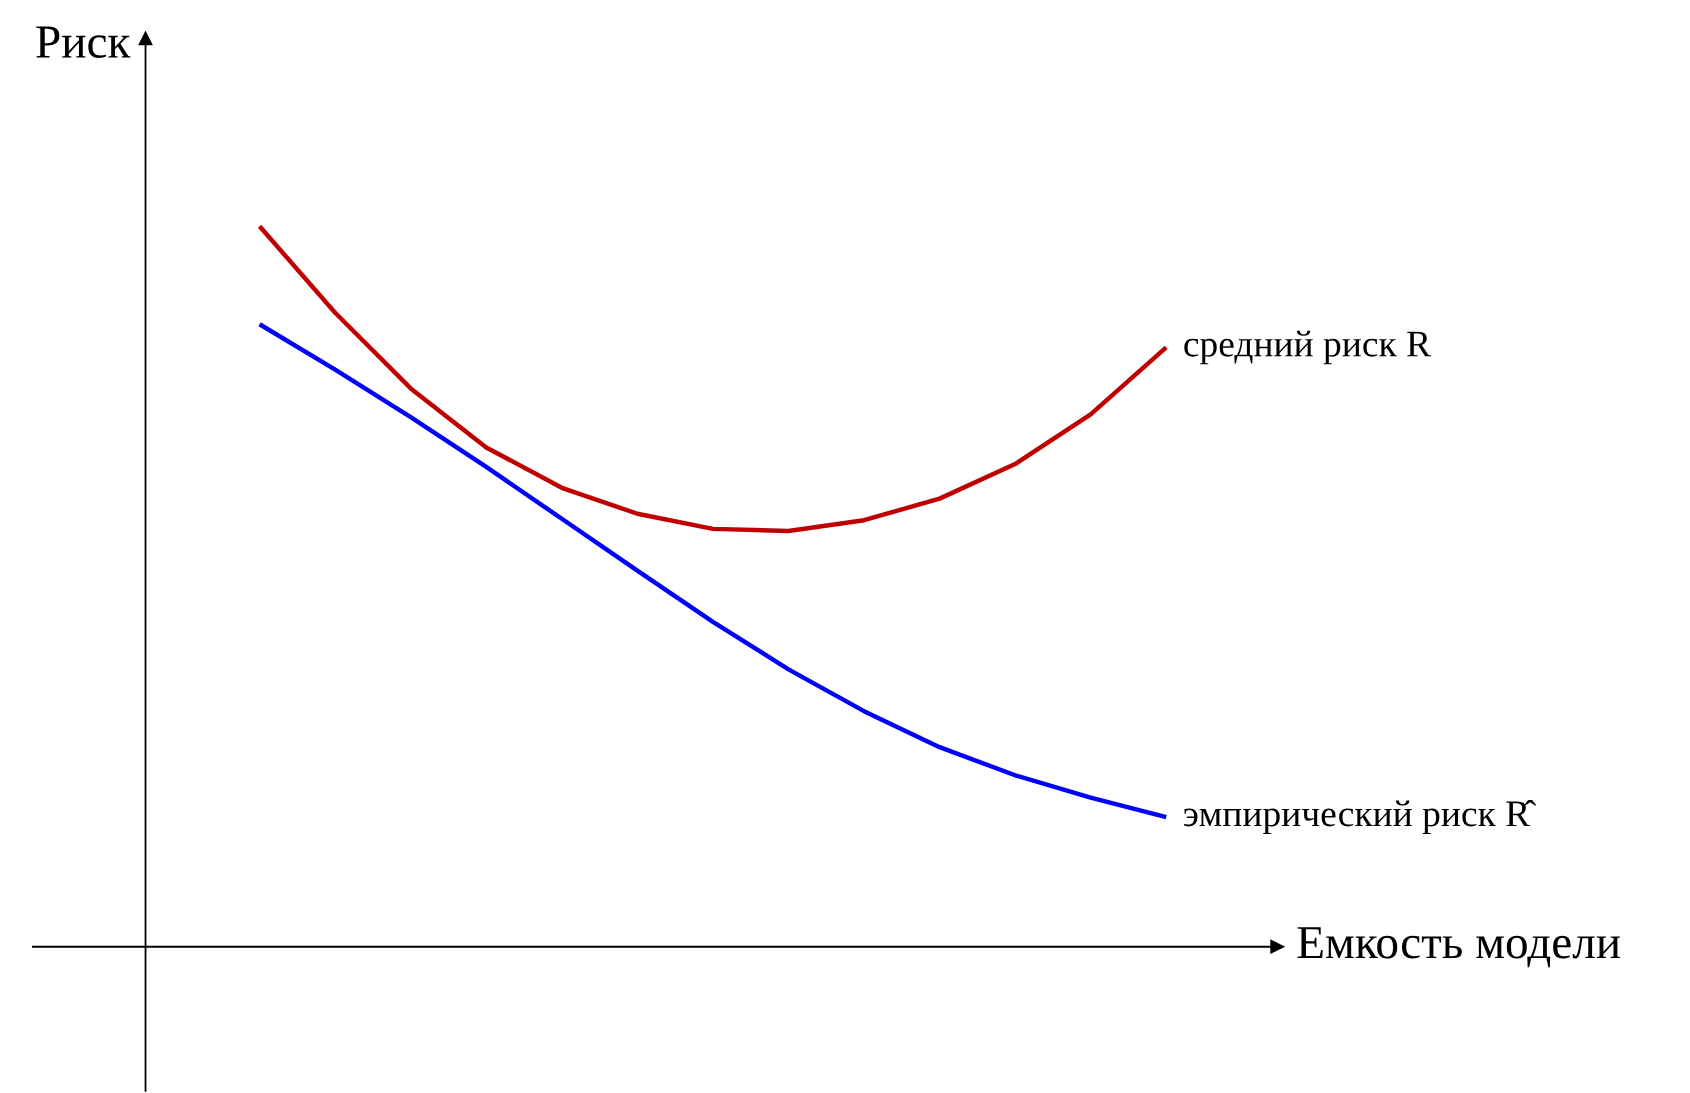 The height and width of the screenshot is (1093, 1690). What do you see at coordinates (1308, 347) in the screenshot?
I see `series-label: средний риск R` at bounding box center [1308, 347].